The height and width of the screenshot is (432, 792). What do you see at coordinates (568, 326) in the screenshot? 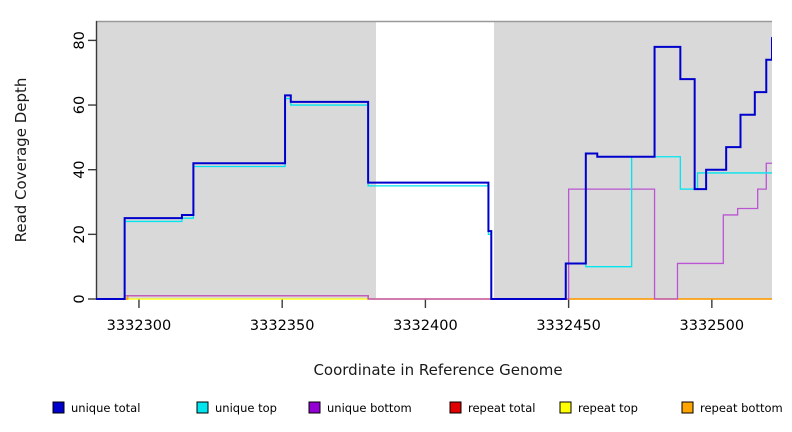
I see `x-tick-label: 3332450` at bounding box center [568, 326].